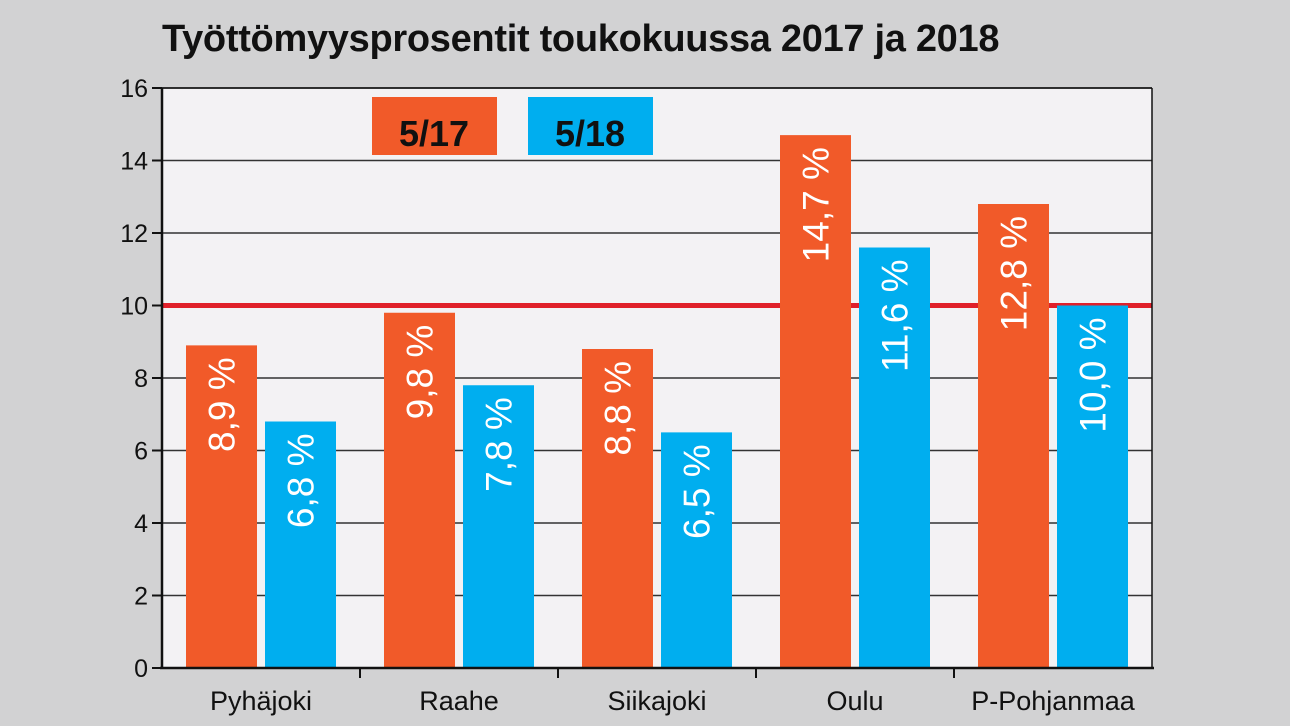  Describe the element at coordinates (1093, 375) in the screenshot. I see `bar-value-label: 10,0 %` at that location.